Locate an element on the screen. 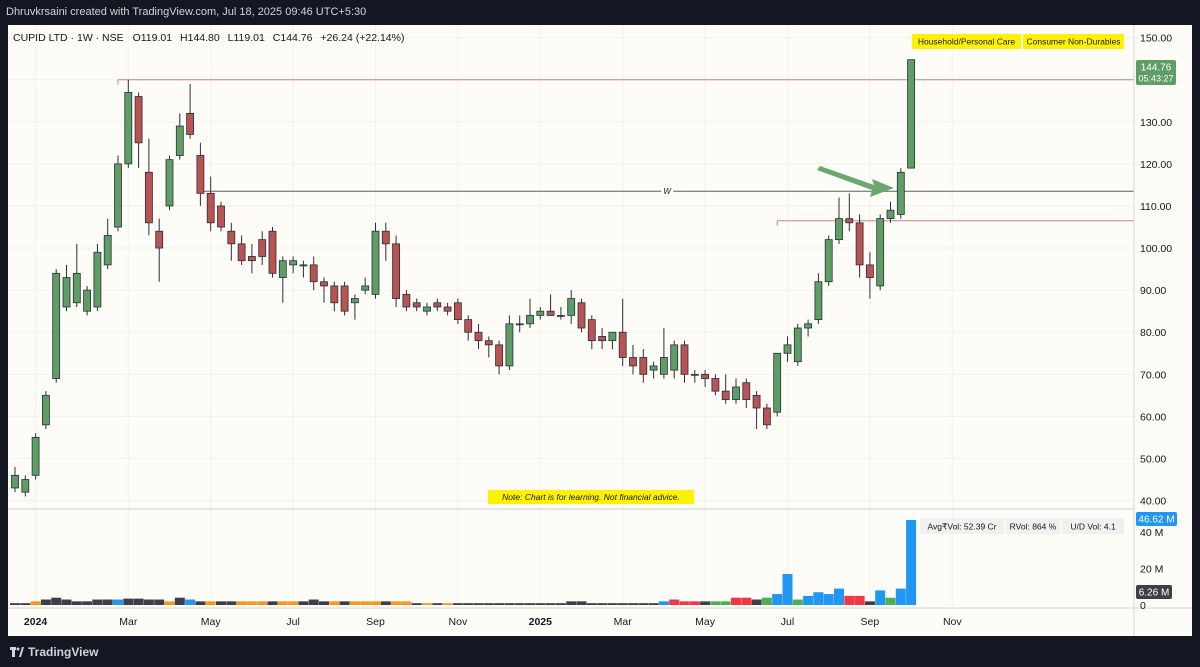 This screenshot has width=1200, height=667. volume-axis: 40 M 20 M 0 is located at coordinates (1151, 569).